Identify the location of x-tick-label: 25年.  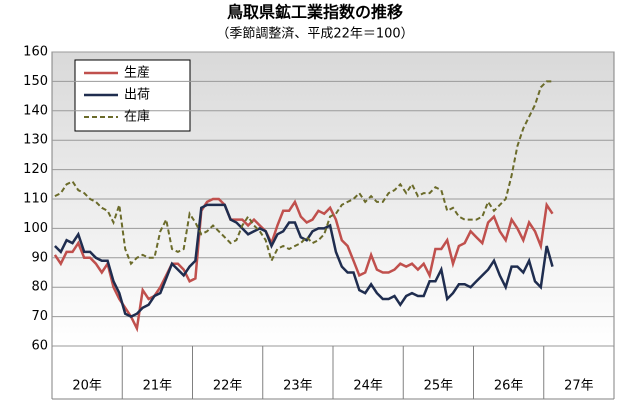
(439, 386).